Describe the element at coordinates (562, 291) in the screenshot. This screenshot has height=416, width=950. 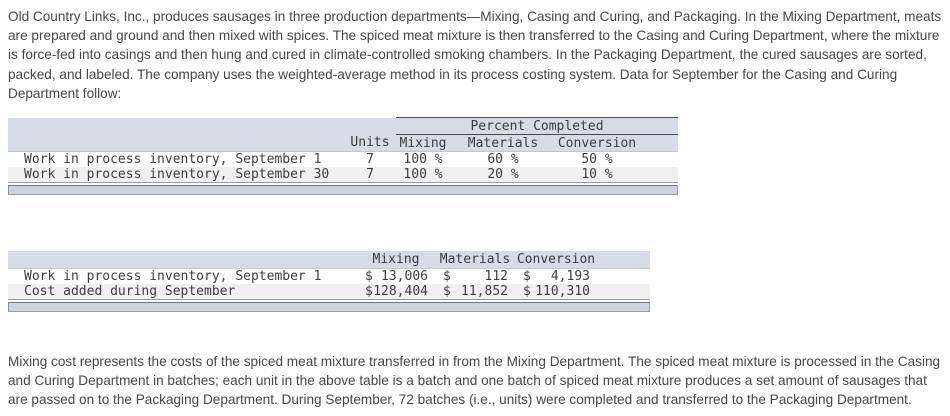
I see `amount: 110,310` at that location.